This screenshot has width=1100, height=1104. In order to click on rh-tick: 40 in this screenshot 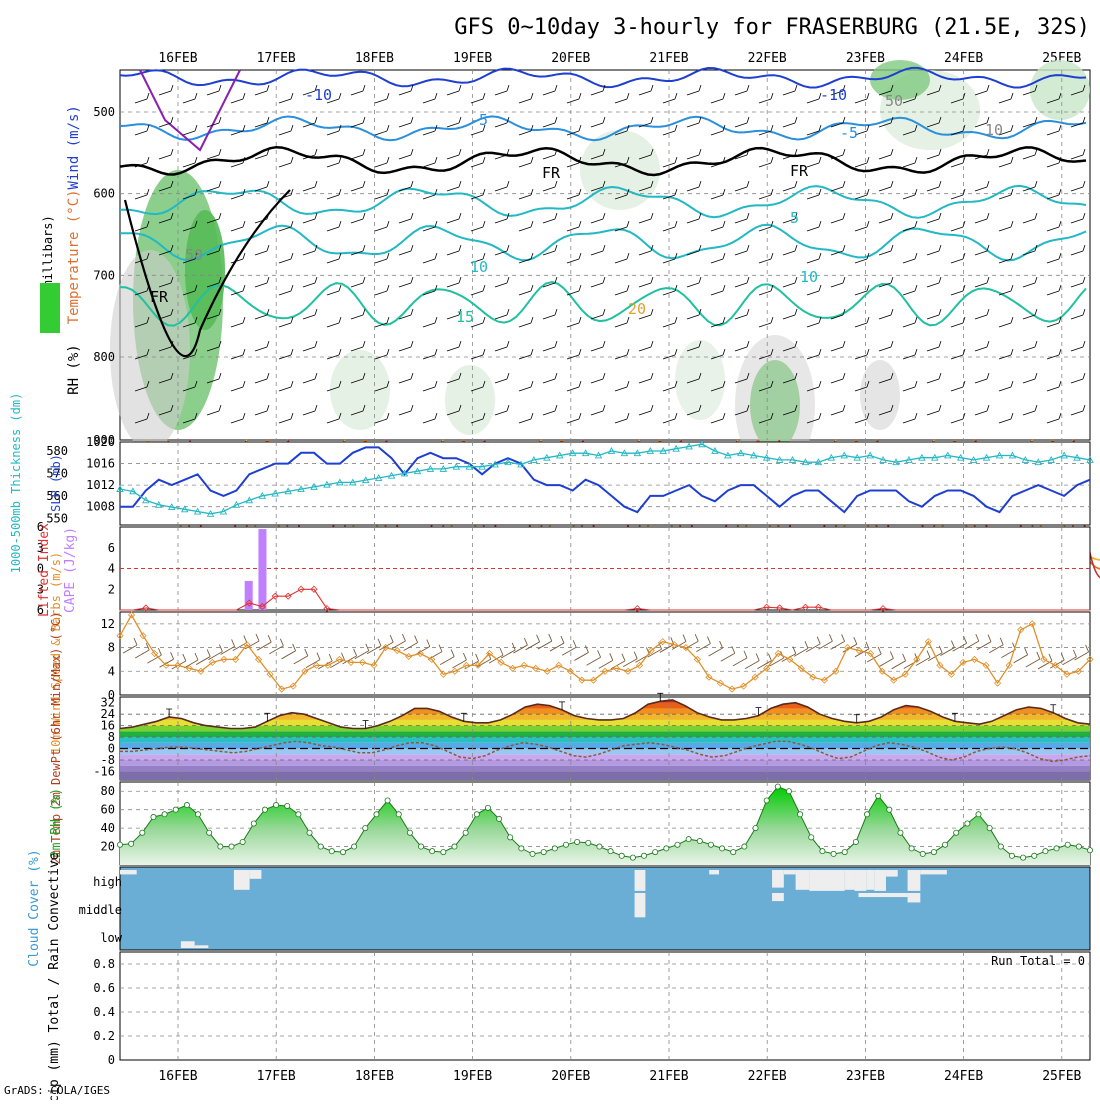, I will do `click(108, 828)`.